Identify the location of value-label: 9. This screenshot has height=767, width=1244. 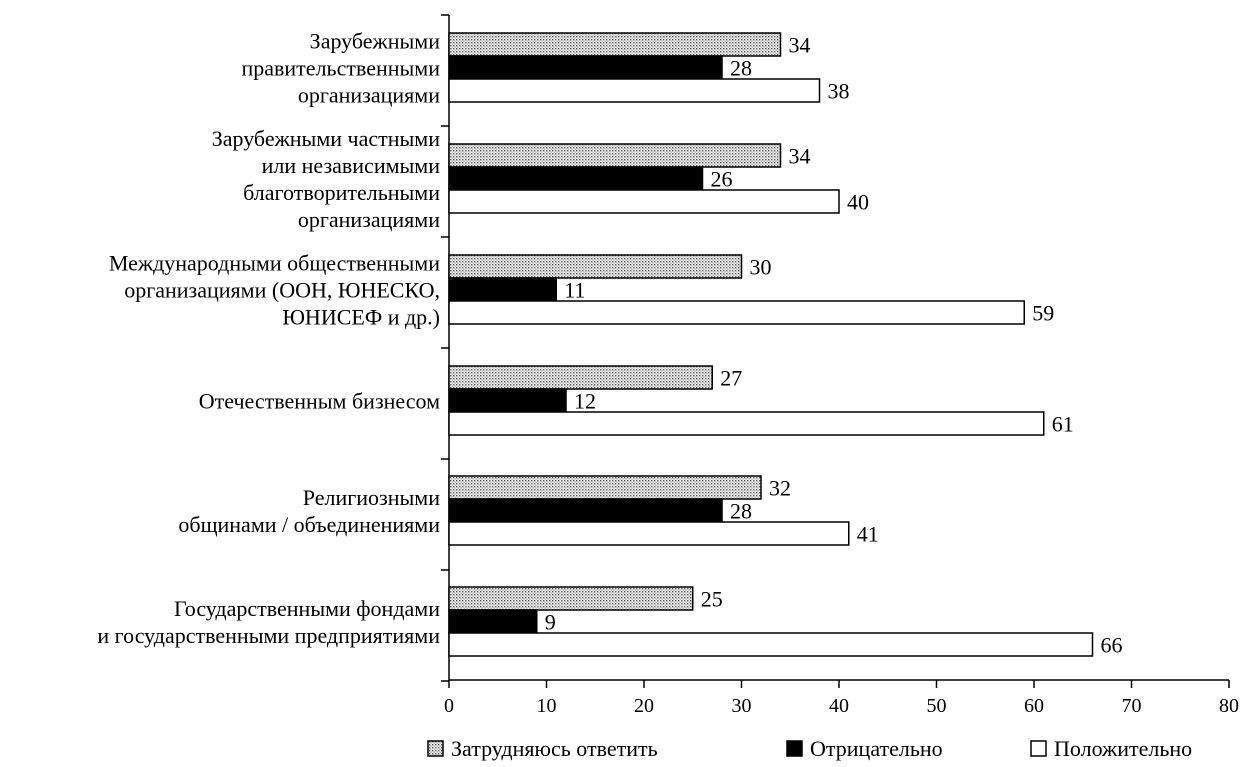
(550, 622).